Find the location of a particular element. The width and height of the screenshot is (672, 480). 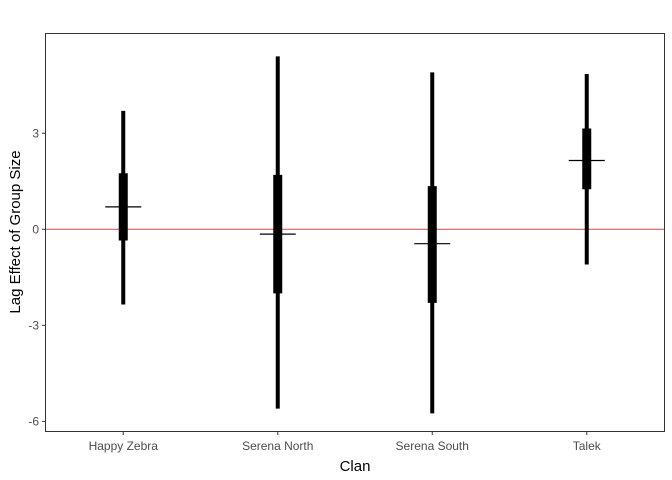

y-tick-label: 0 is located at coordinates (35, 229).